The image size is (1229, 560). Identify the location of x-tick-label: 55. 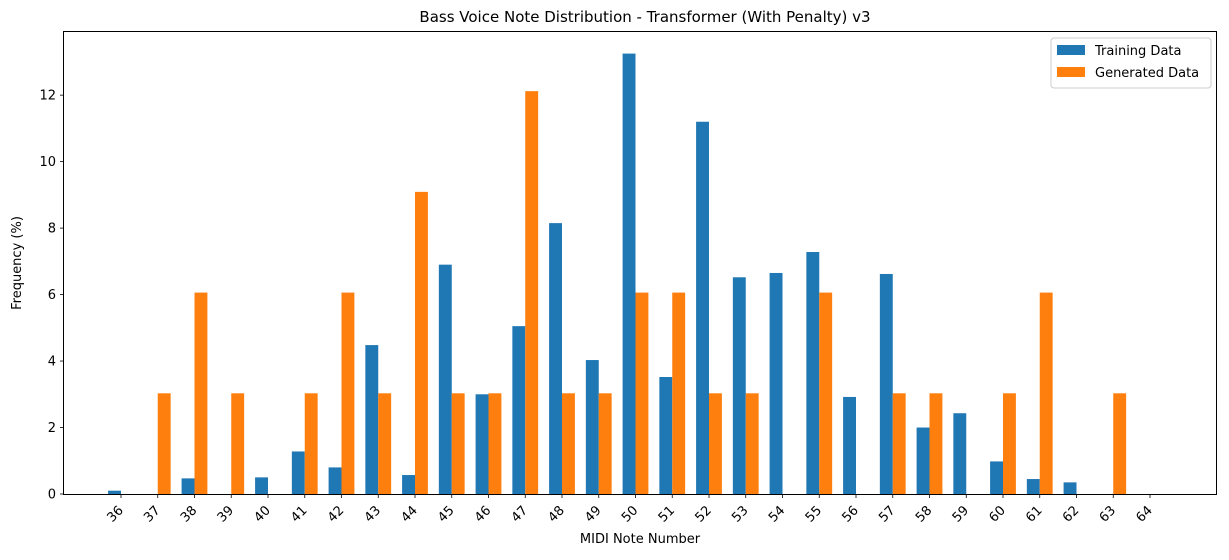
(814, 514).